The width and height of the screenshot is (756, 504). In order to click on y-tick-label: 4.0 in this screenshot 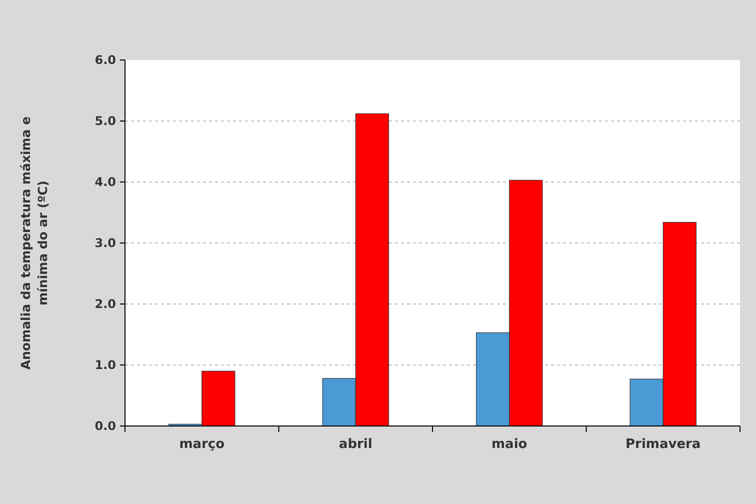, I will do `click(105, 182)`.